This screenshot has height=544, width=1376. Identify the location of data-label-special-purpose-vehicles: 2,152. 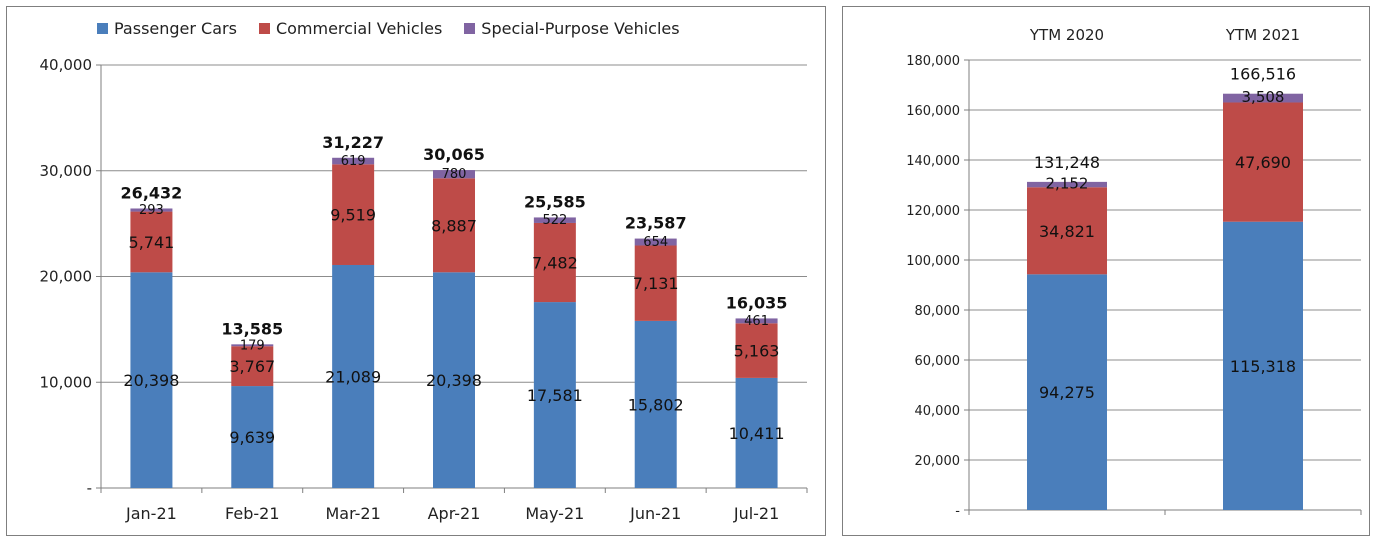
(1067, 184).